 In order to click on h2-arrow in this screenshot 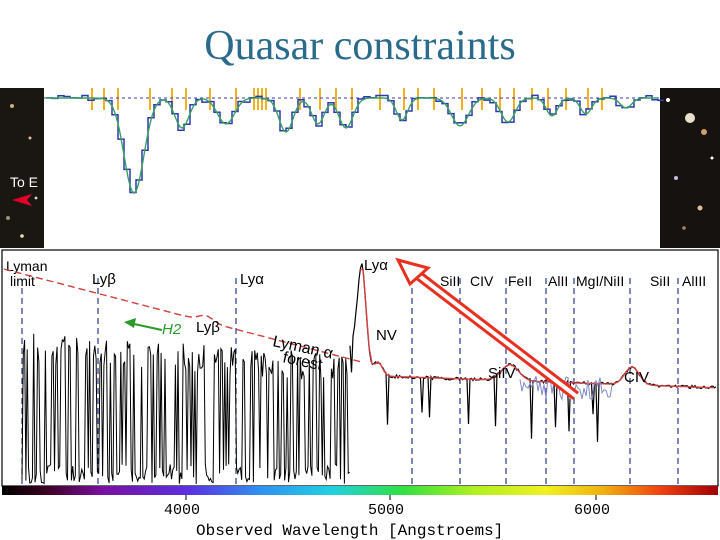, I will do `click(143, 324)`.